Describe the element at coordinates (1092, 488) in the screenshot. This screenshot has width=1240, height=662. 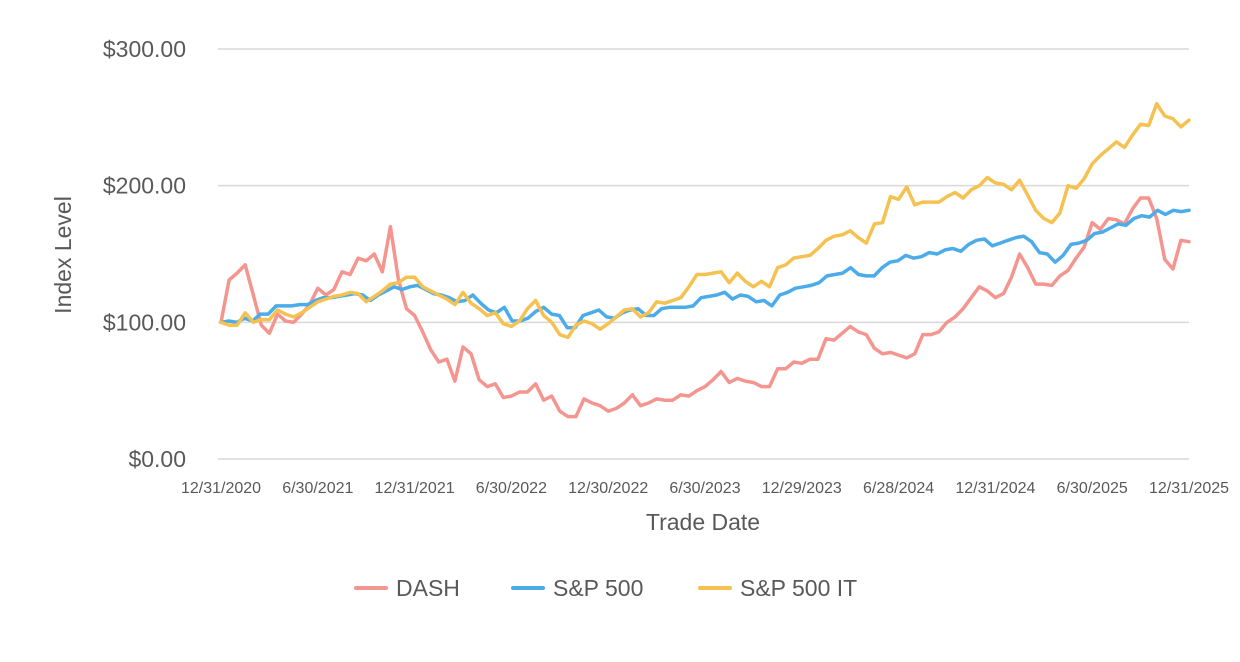
I see `x-tick-label: 6/30/2025` at that location.